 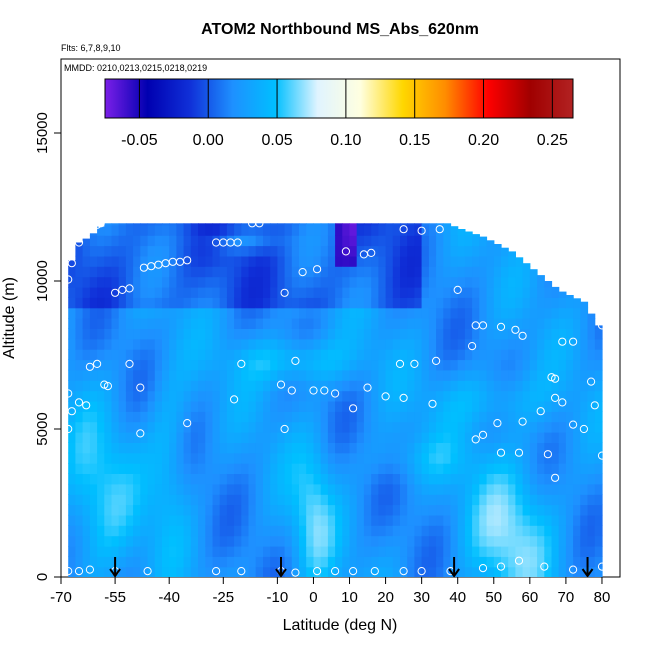 What do you see at coordinates (42, 133) in the screenshot?
I see `y-tick-label: 15000` at bounding box center [42, 133].